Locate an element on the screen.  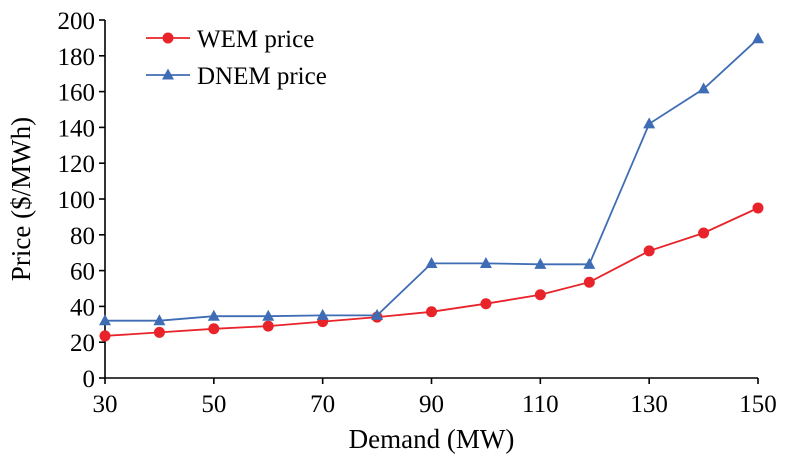
y-tick-label: 80 is located at coordinates (82, 236).